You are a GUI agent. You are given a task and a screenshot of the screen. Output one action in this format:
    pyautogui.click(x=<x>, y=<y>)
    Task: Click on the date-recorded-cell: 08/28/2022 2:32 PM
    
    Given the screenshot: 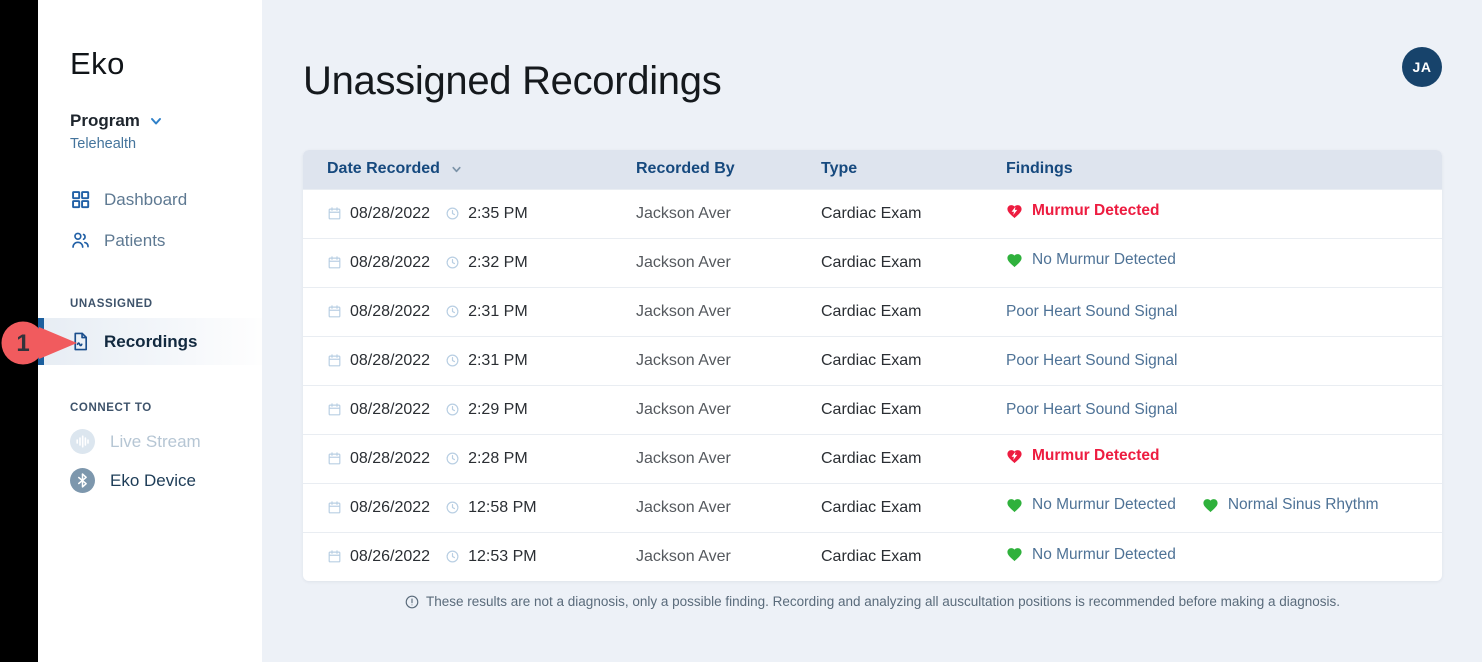 What is the action you would take?
    pyautogui.click(x=469, y=262)
    